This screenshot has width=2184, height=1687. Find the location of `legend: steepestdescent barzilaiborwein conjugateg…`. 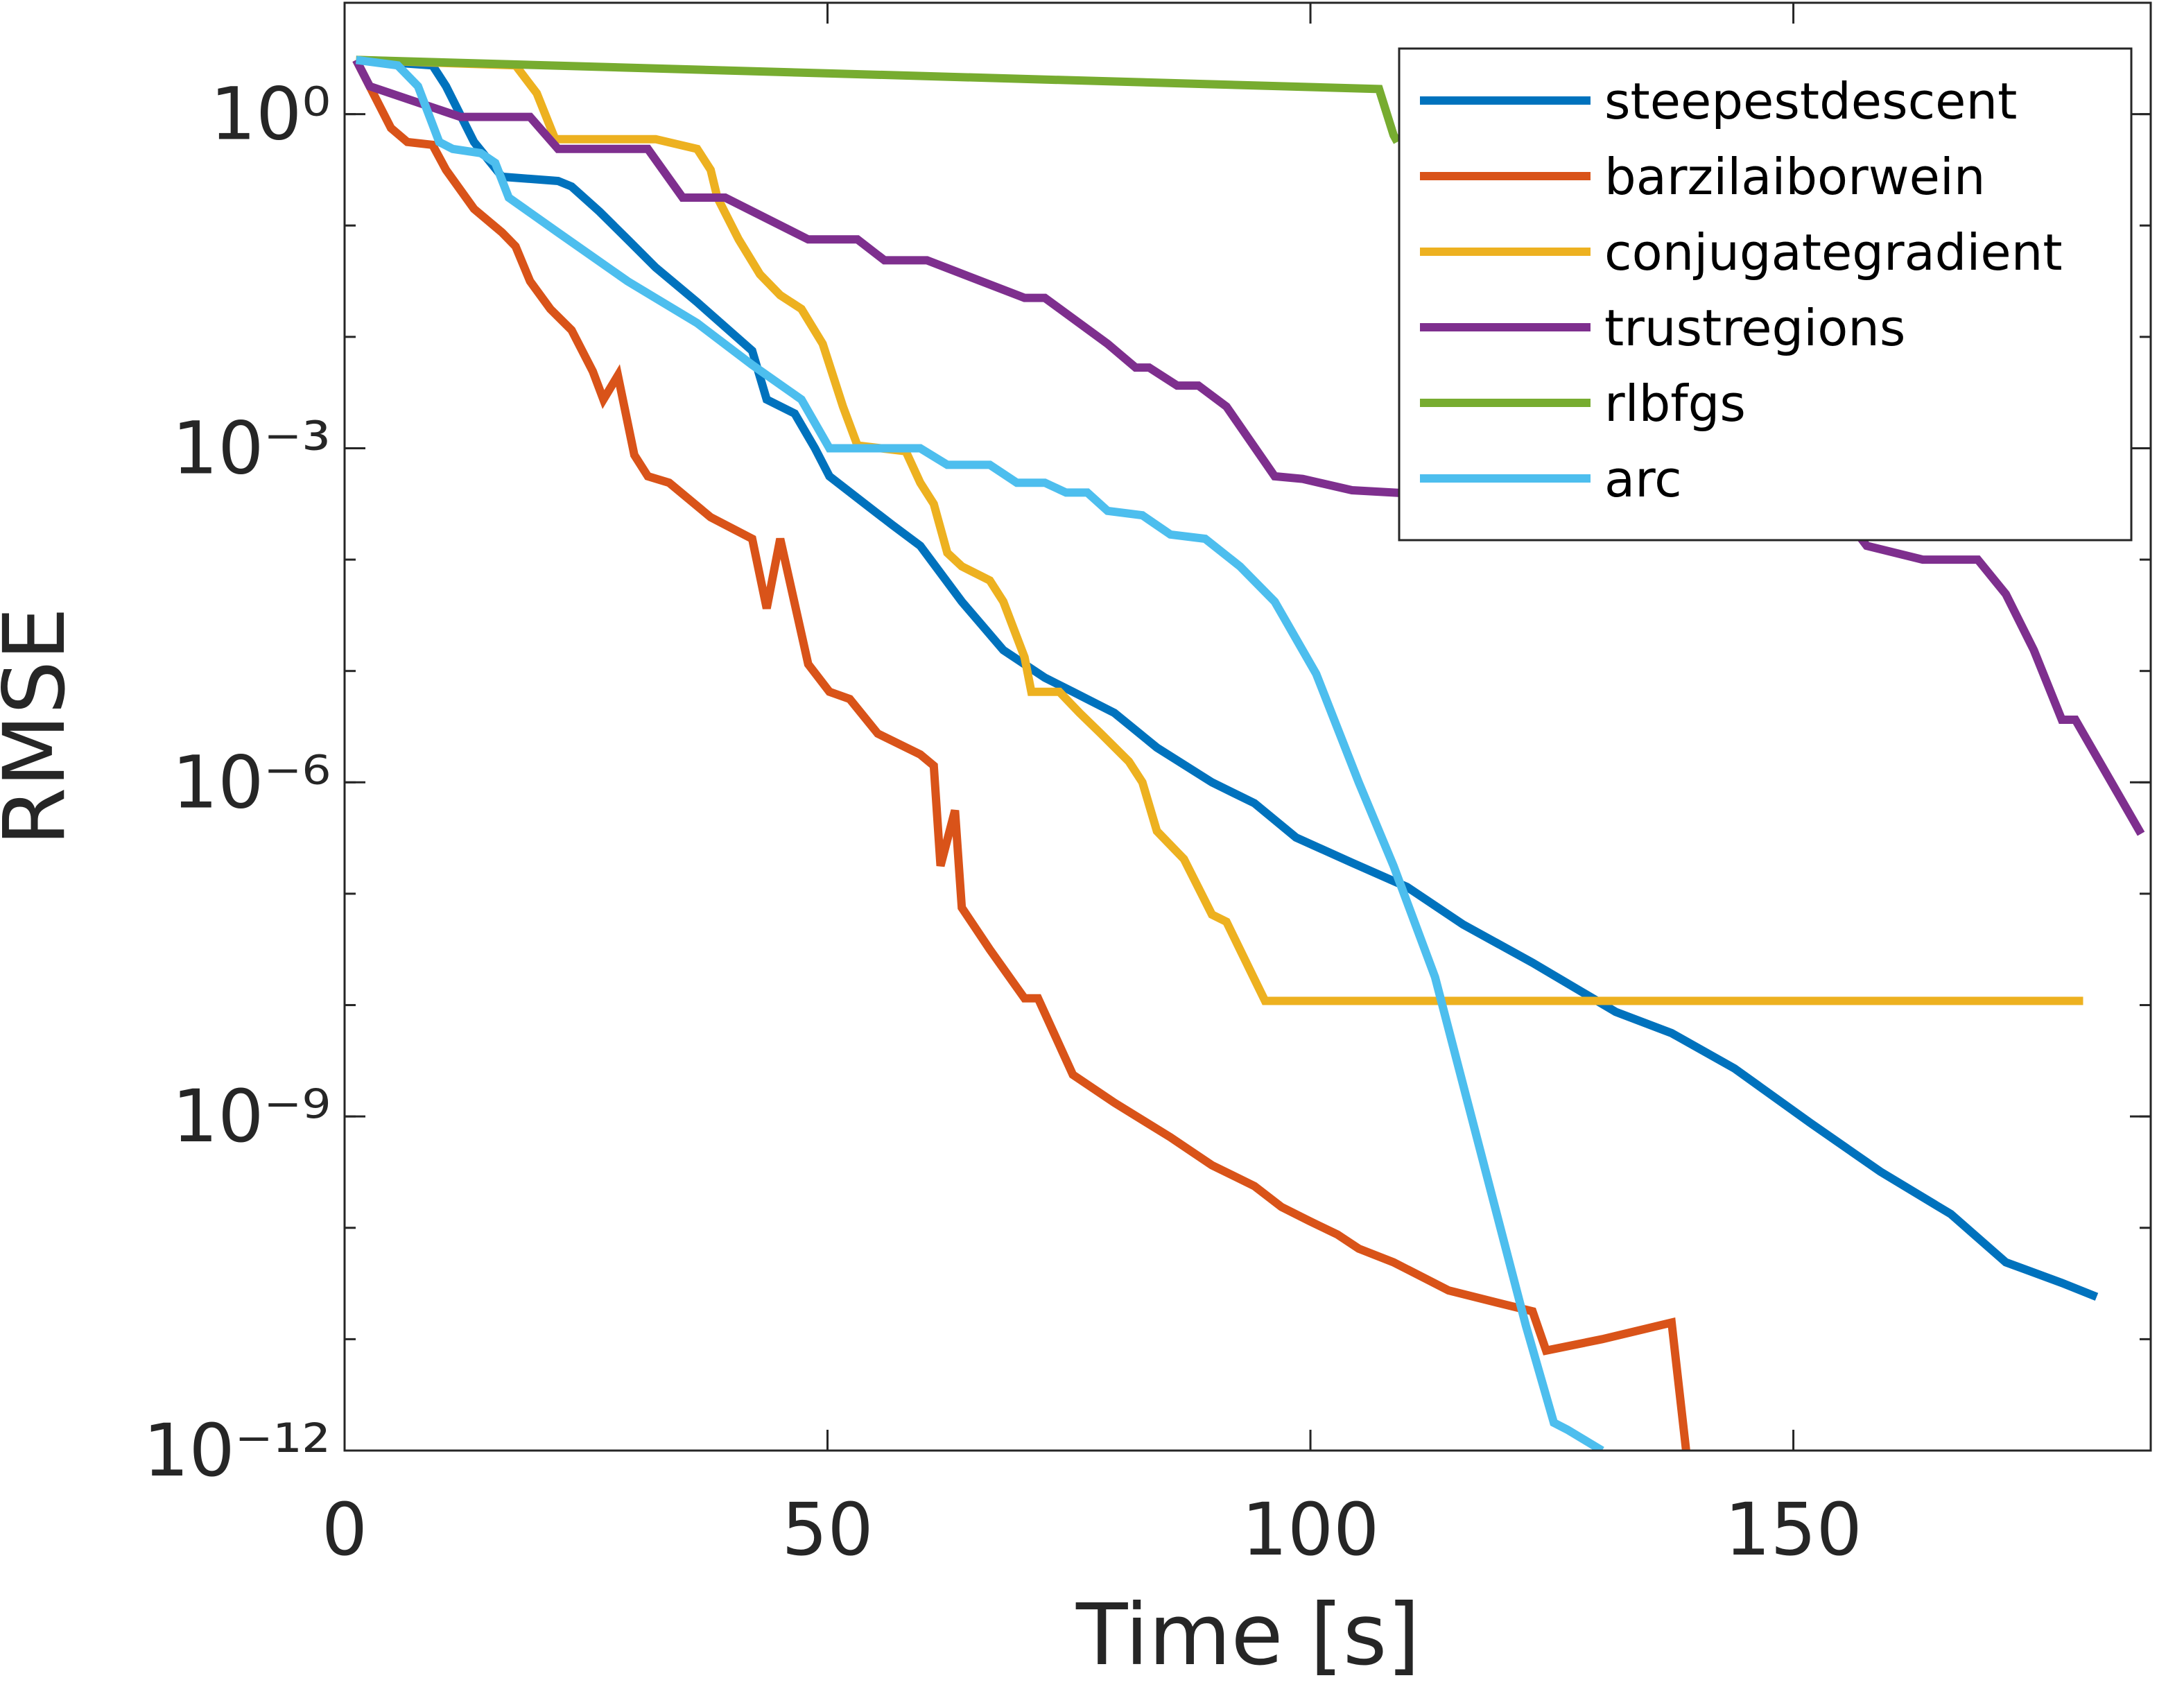

legend: steepestdescent barzilaiborwein conjugateg… is located at coordinates (1766, 294).